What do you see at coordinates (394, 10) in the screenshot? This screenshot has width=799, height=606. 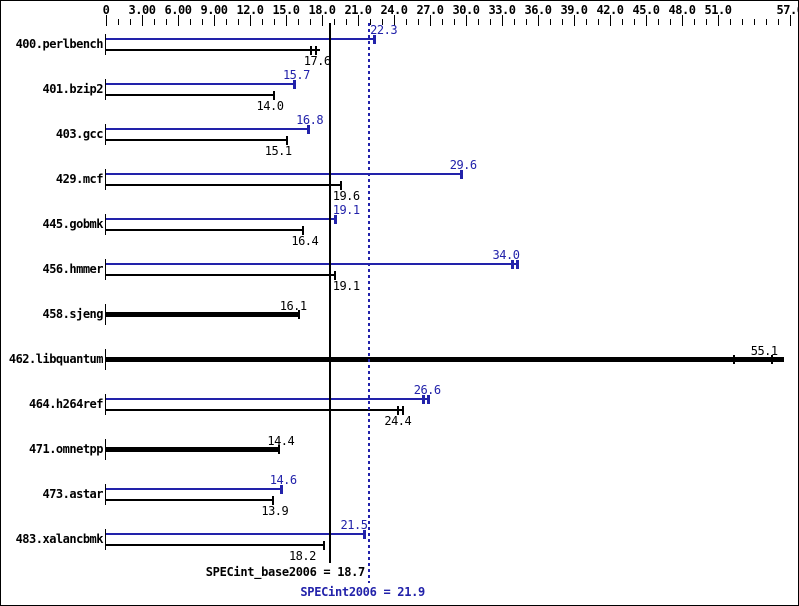 I see `axis-tick-label: 24.0` at bounding box center [394, 10].